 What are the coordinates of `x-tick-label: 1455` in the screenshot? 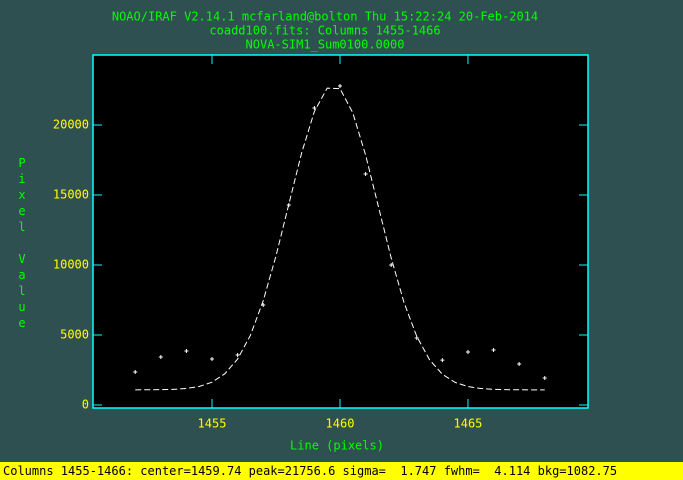 It's located at (212, 424).